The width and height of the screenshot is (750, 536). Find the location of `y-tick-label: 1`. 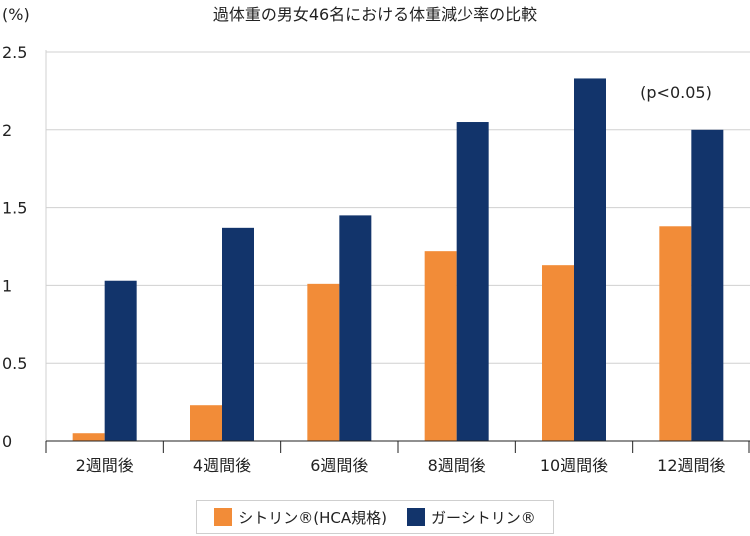

y-tick-label: 1 is located at coordinates (7, 285).